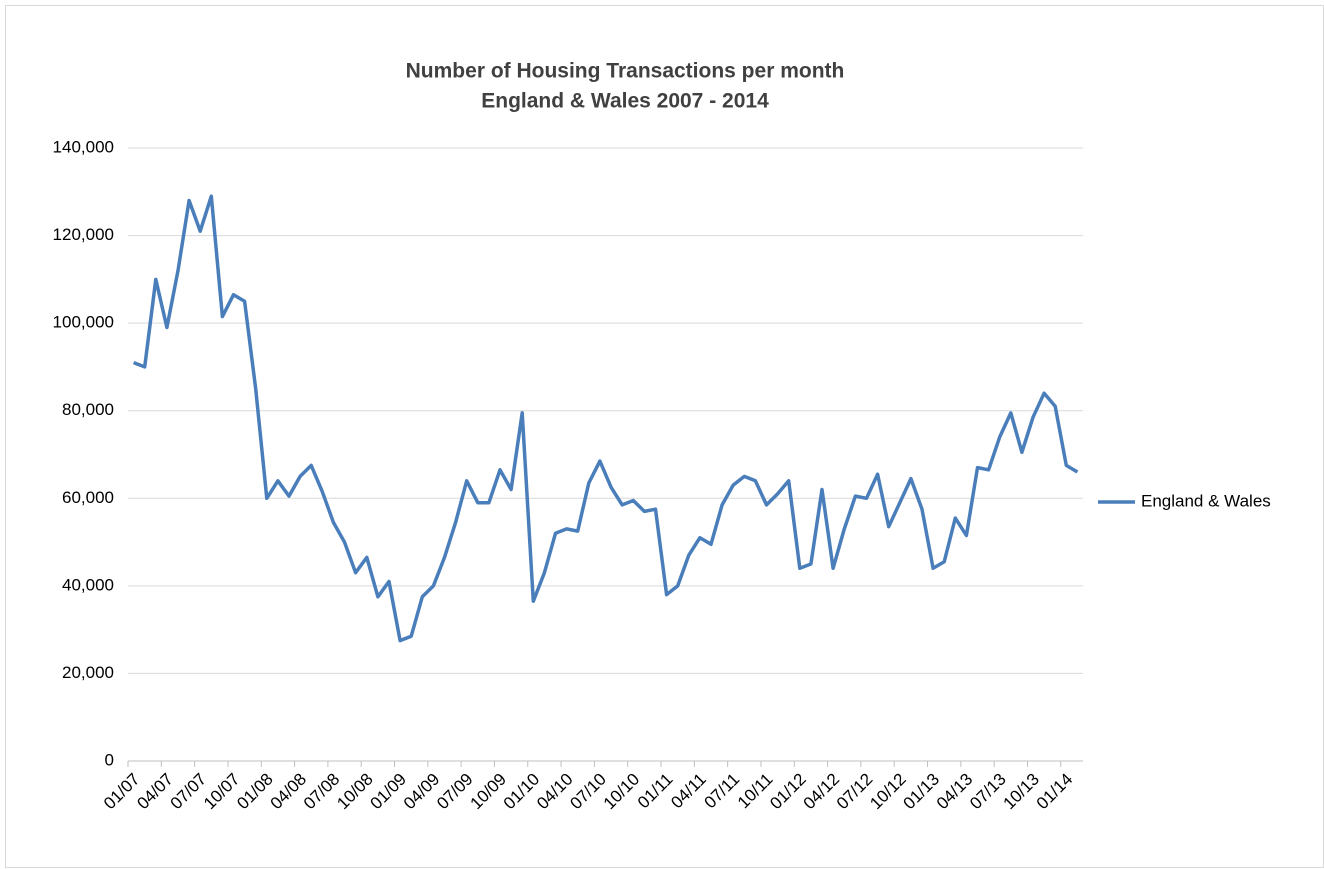 The image size is (1324, 869). What do you see at coordinates (625, 101) in the screenshot?
I see `chart-subtitle: England & Wales 2007 - 2014` at bounding box center [625, 101].